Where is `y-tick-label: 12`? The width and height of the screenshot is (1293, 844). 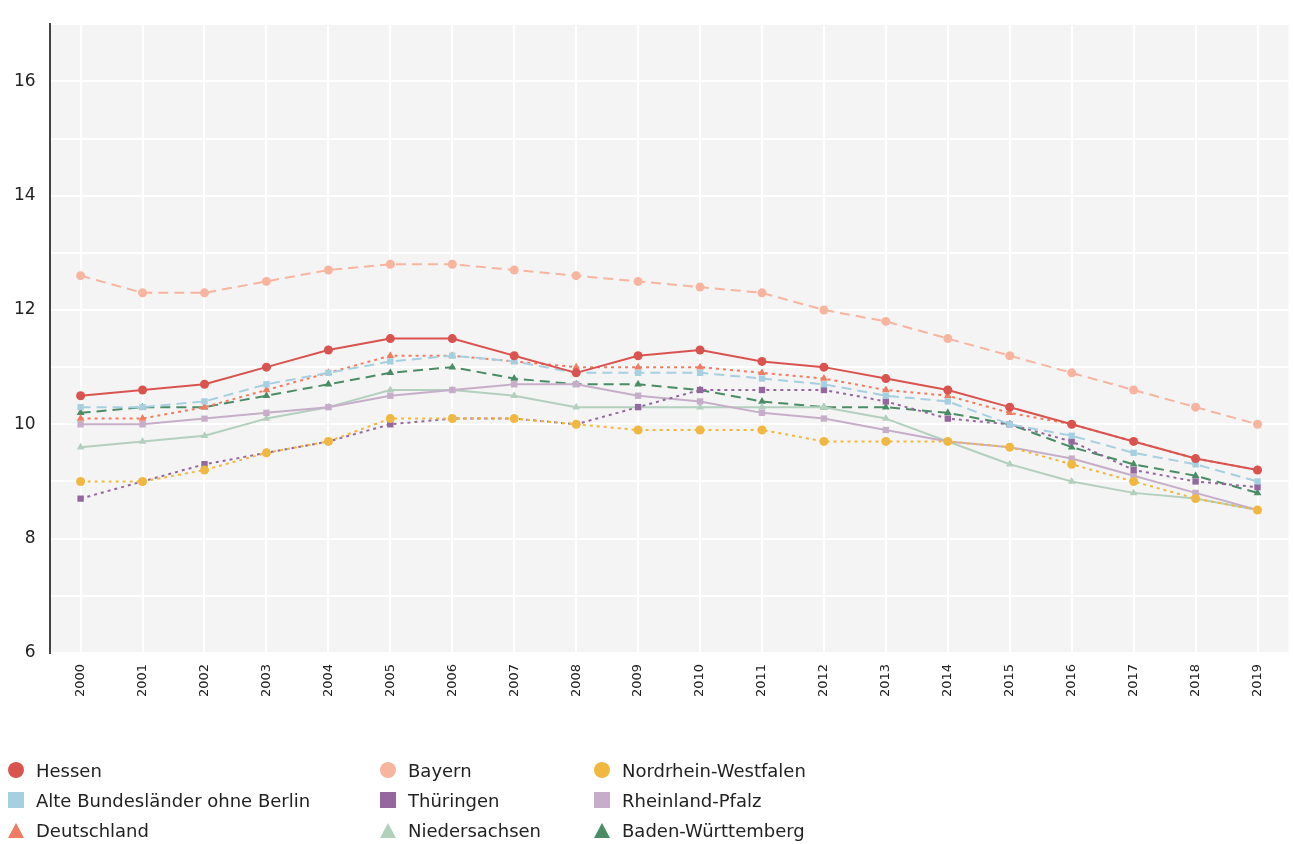 y-tick-label: 12 is located at coordinates (24, 308).